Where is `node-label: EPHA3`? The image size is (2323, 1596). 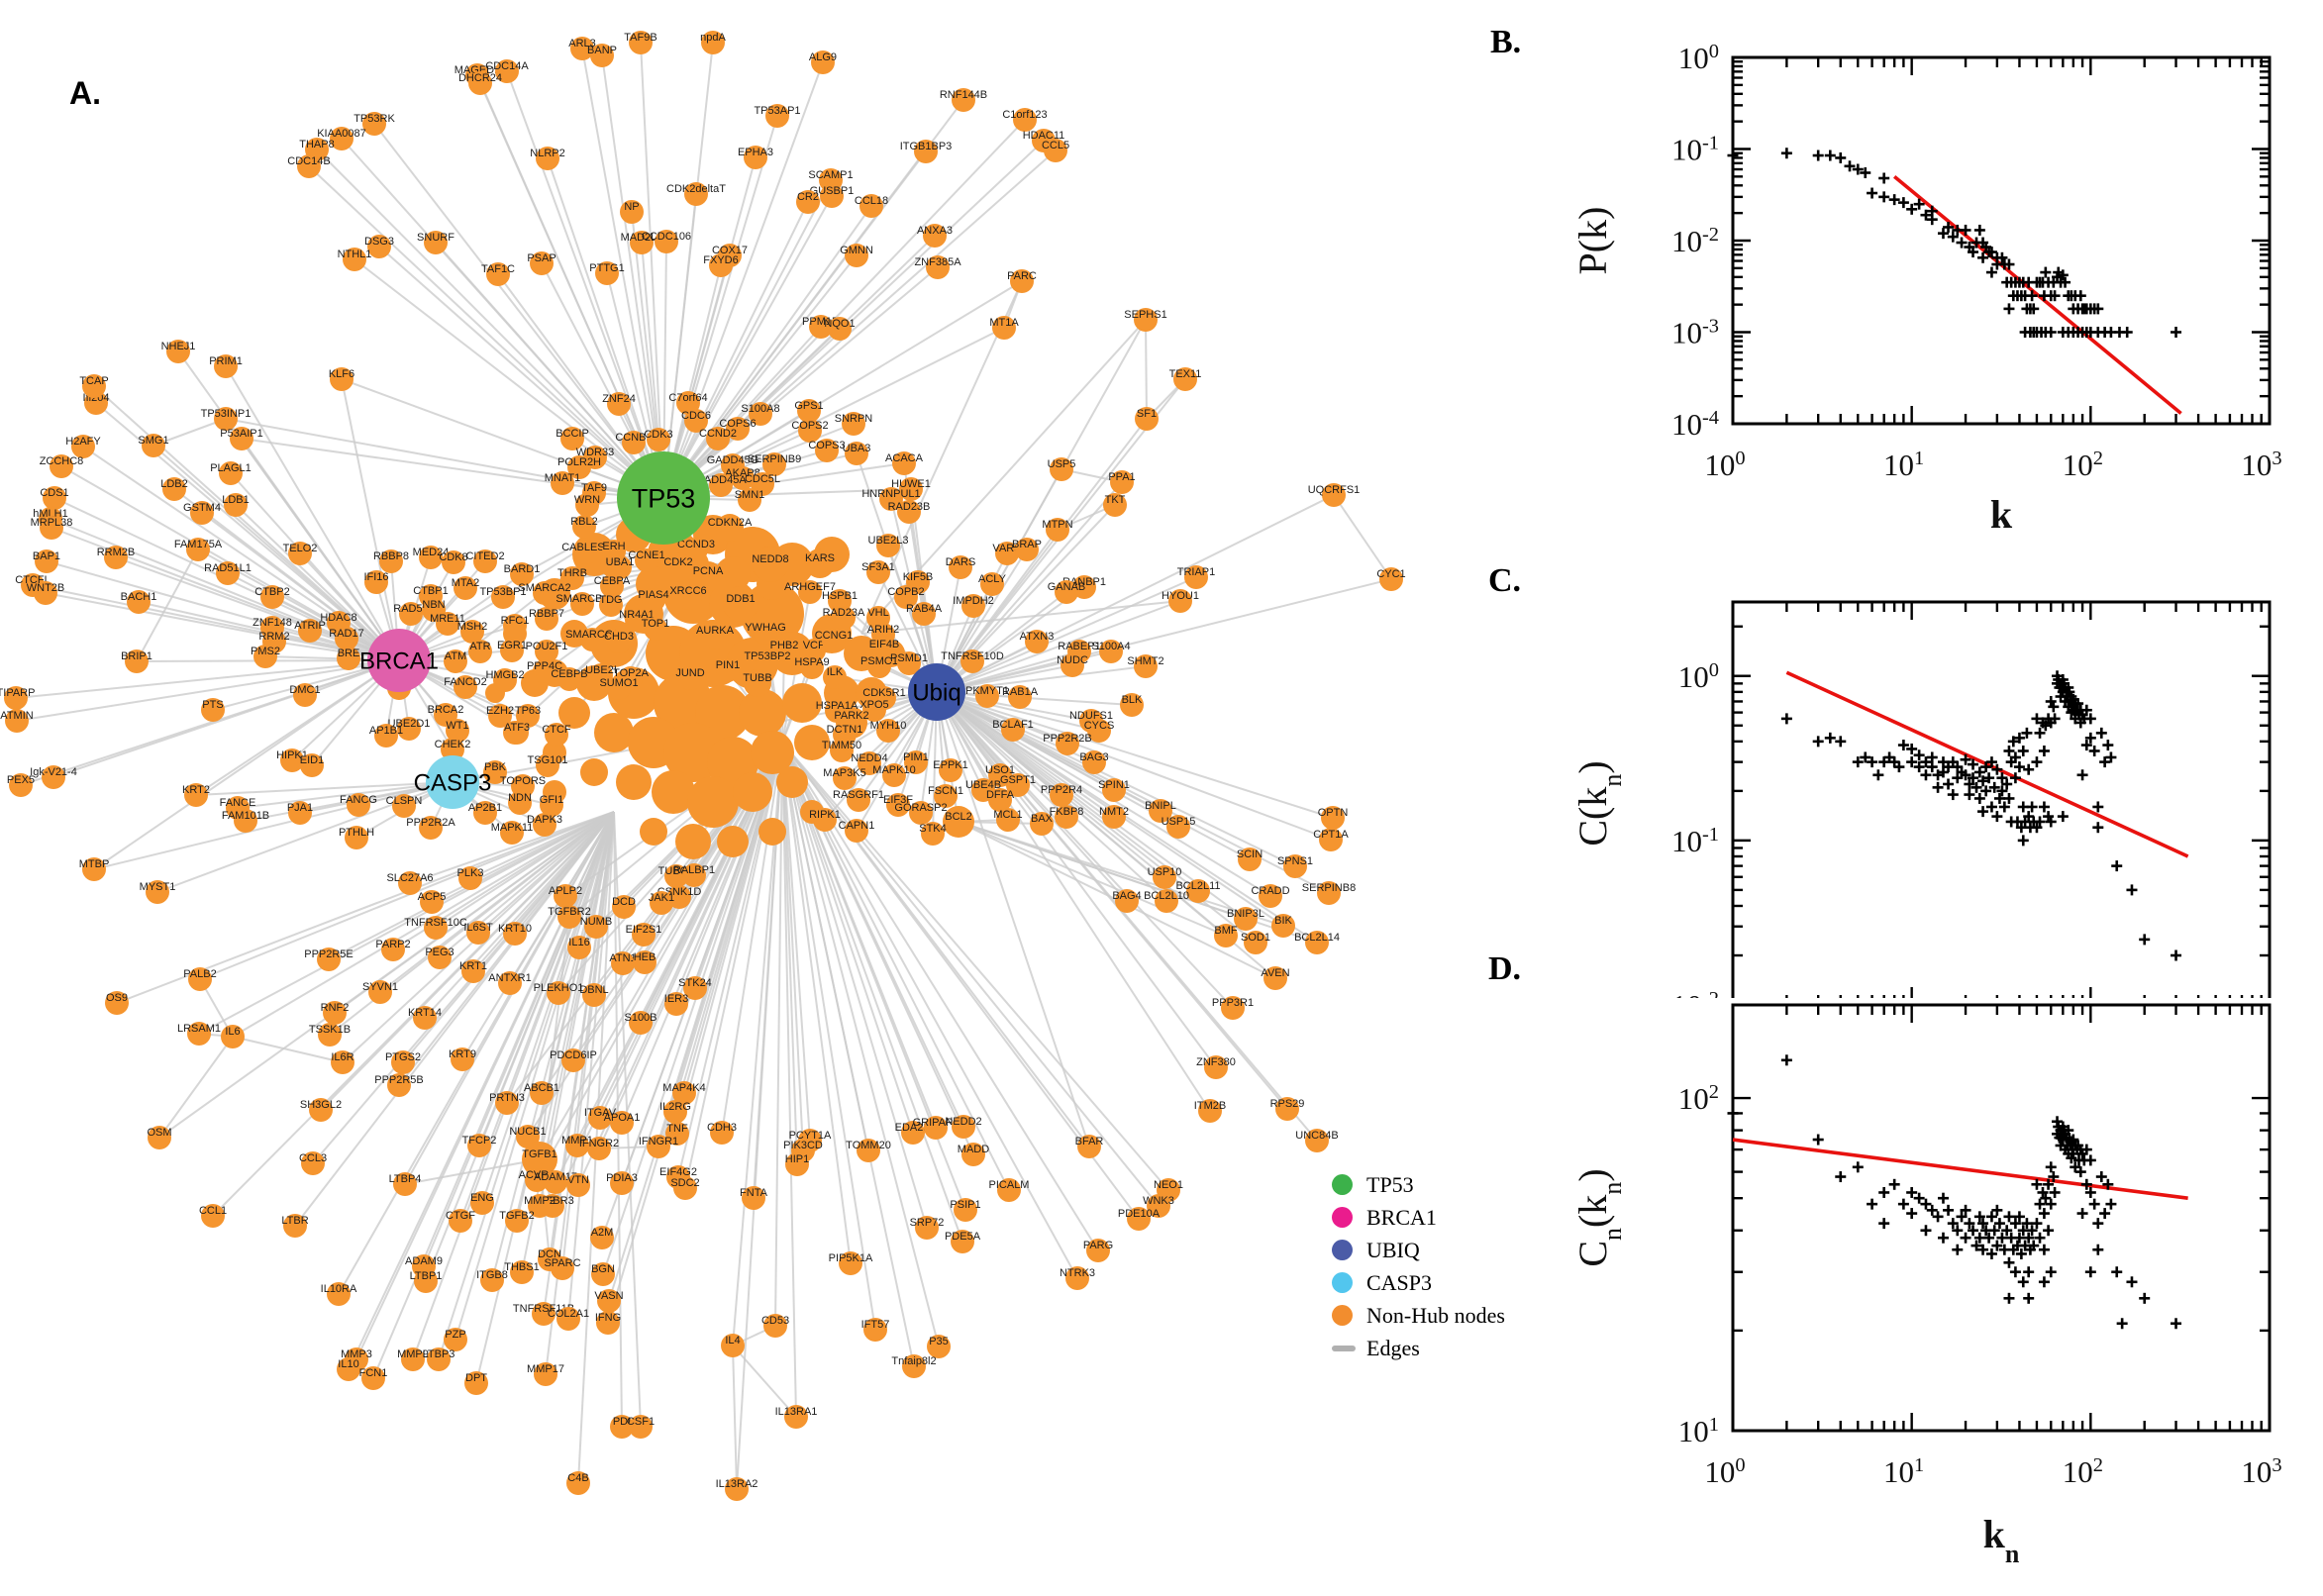
node-label: EPHA3 is located at coordinates (755, 152).